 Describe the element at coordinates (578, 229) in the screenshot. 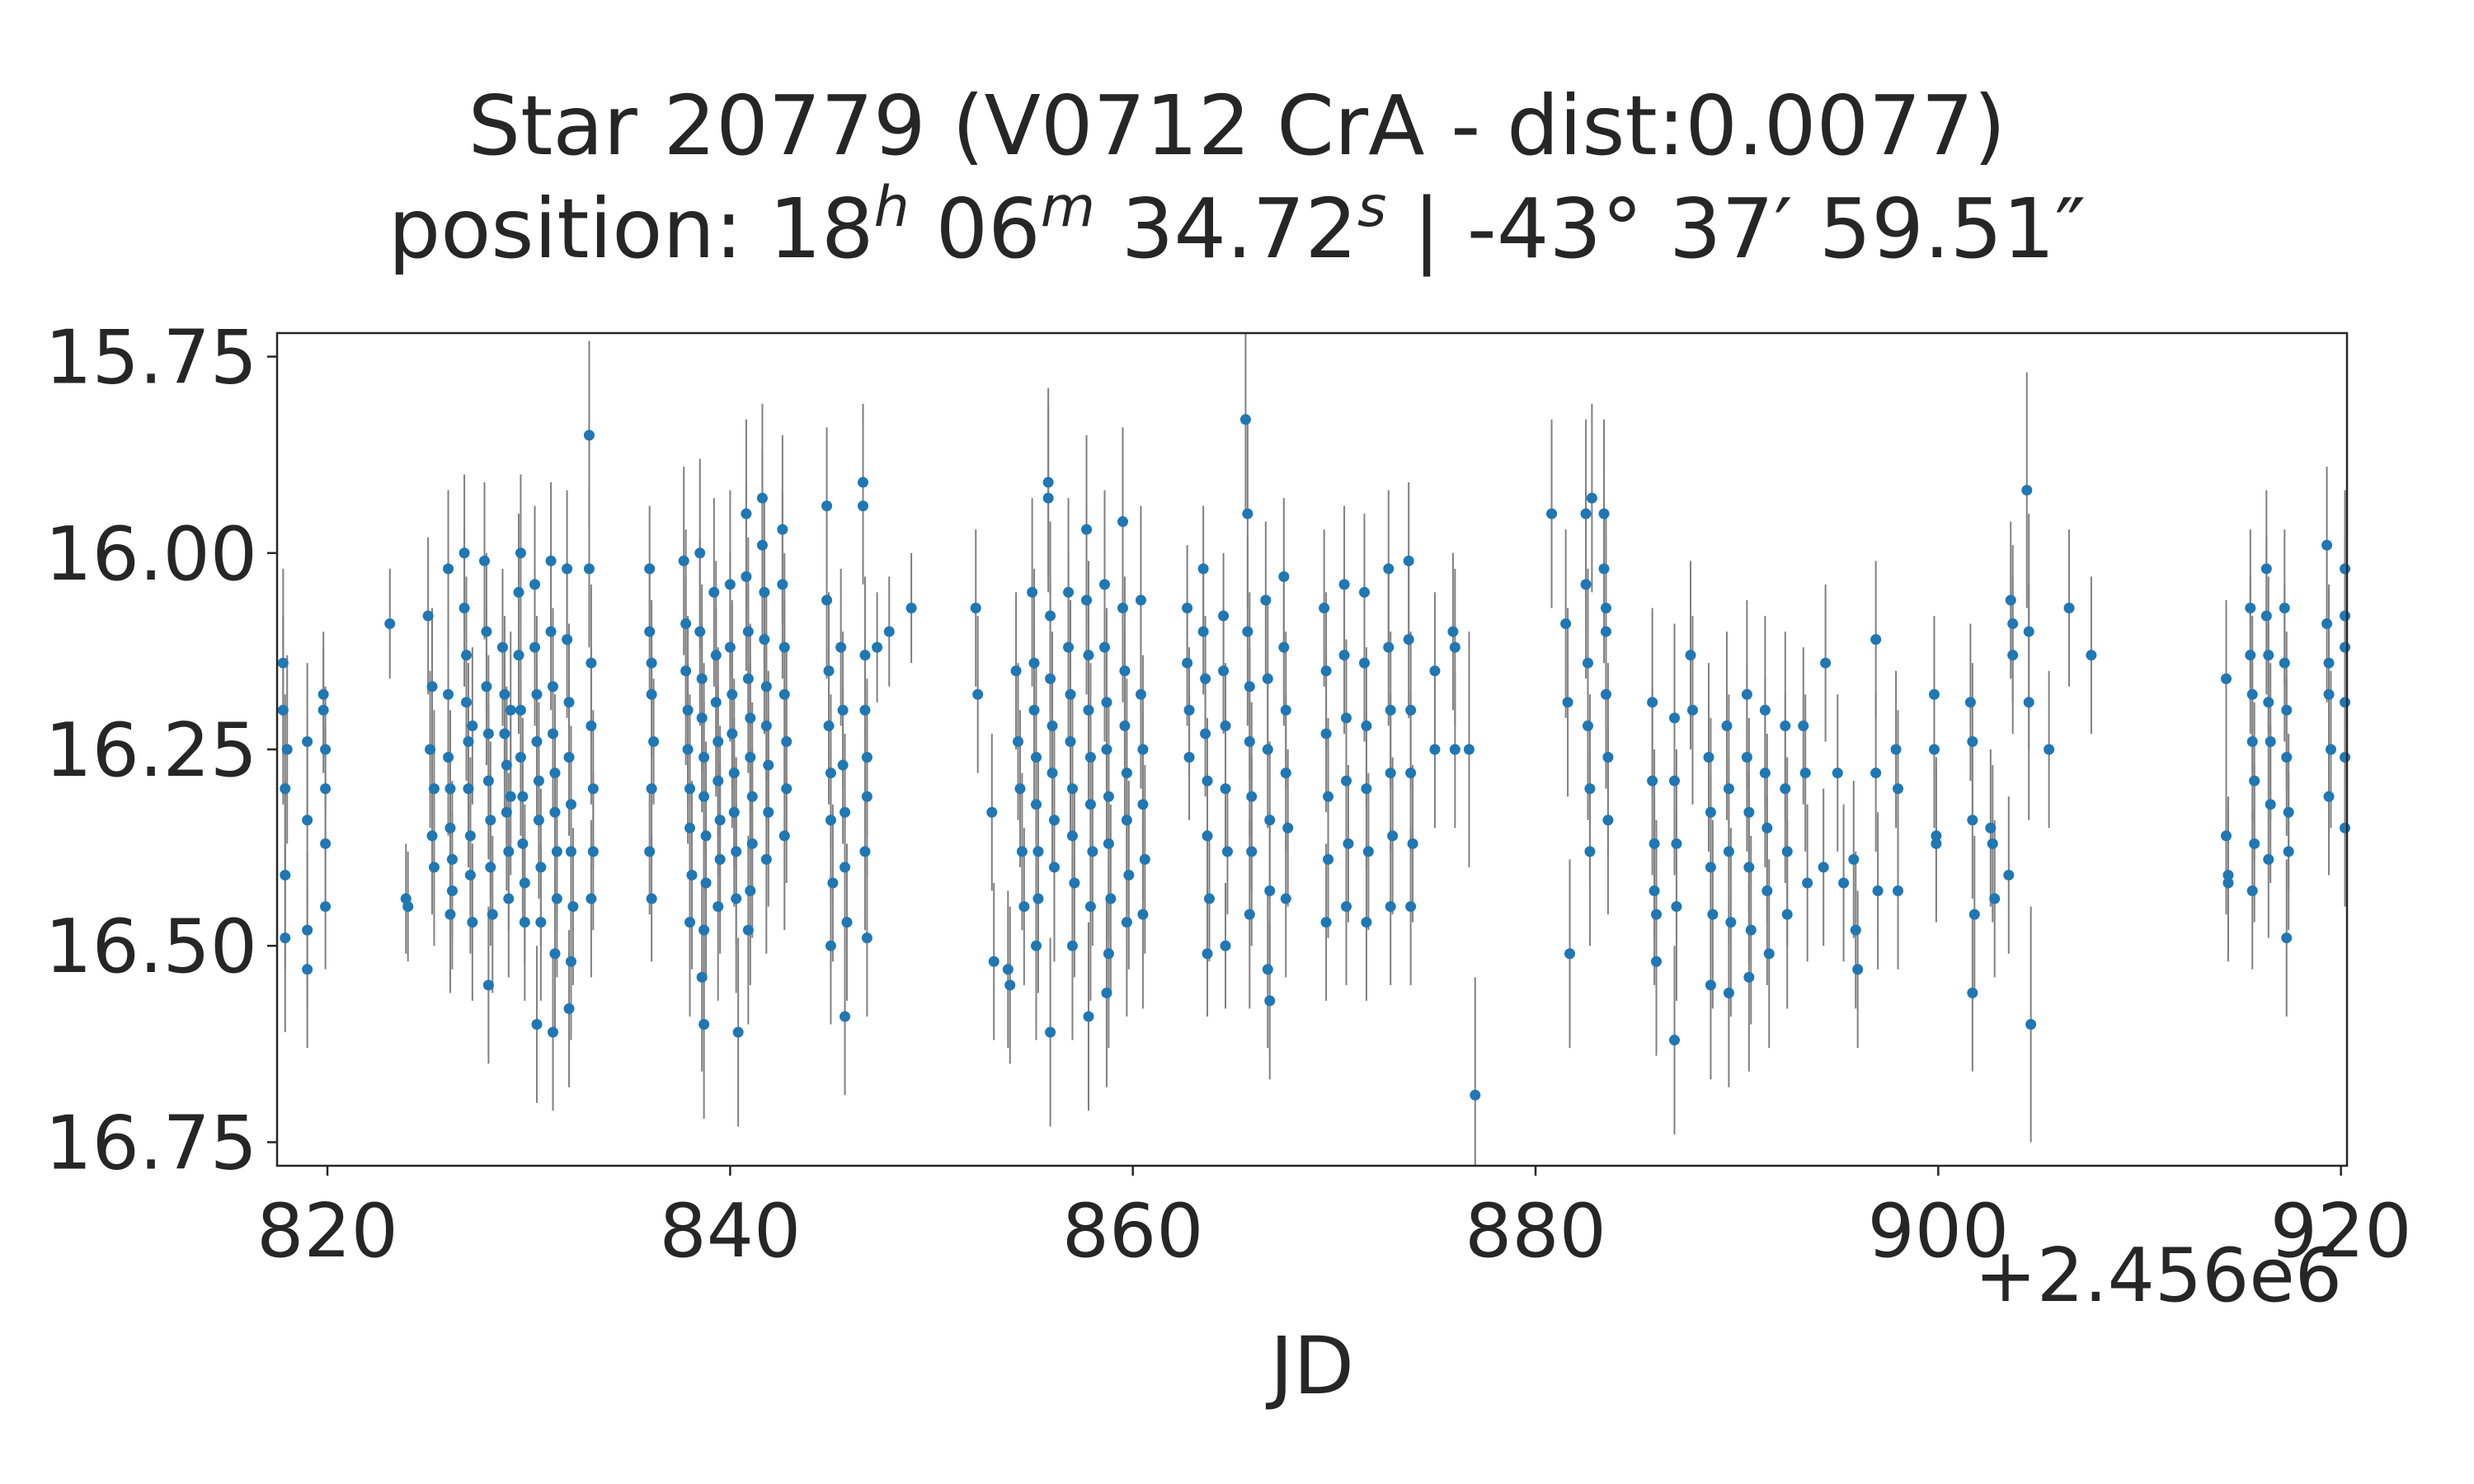

I see `position-prefix: position:` at that location.